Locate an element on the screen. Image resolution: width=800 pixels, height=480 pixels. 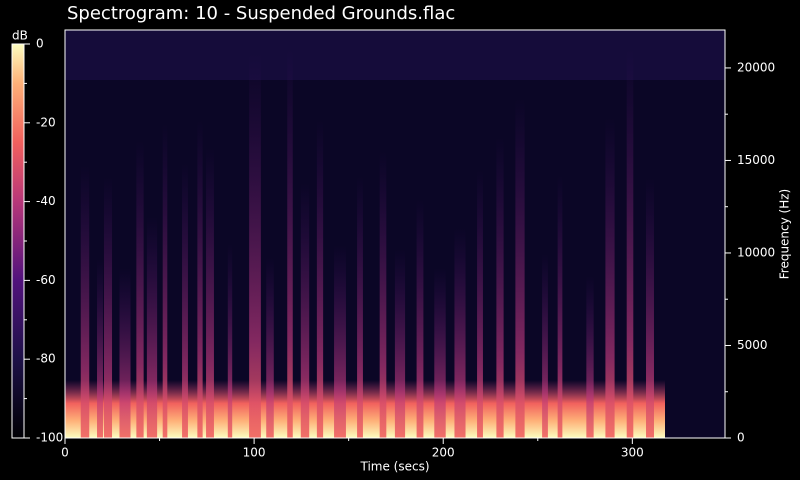
colorbar is located at coordinates (18, 241).